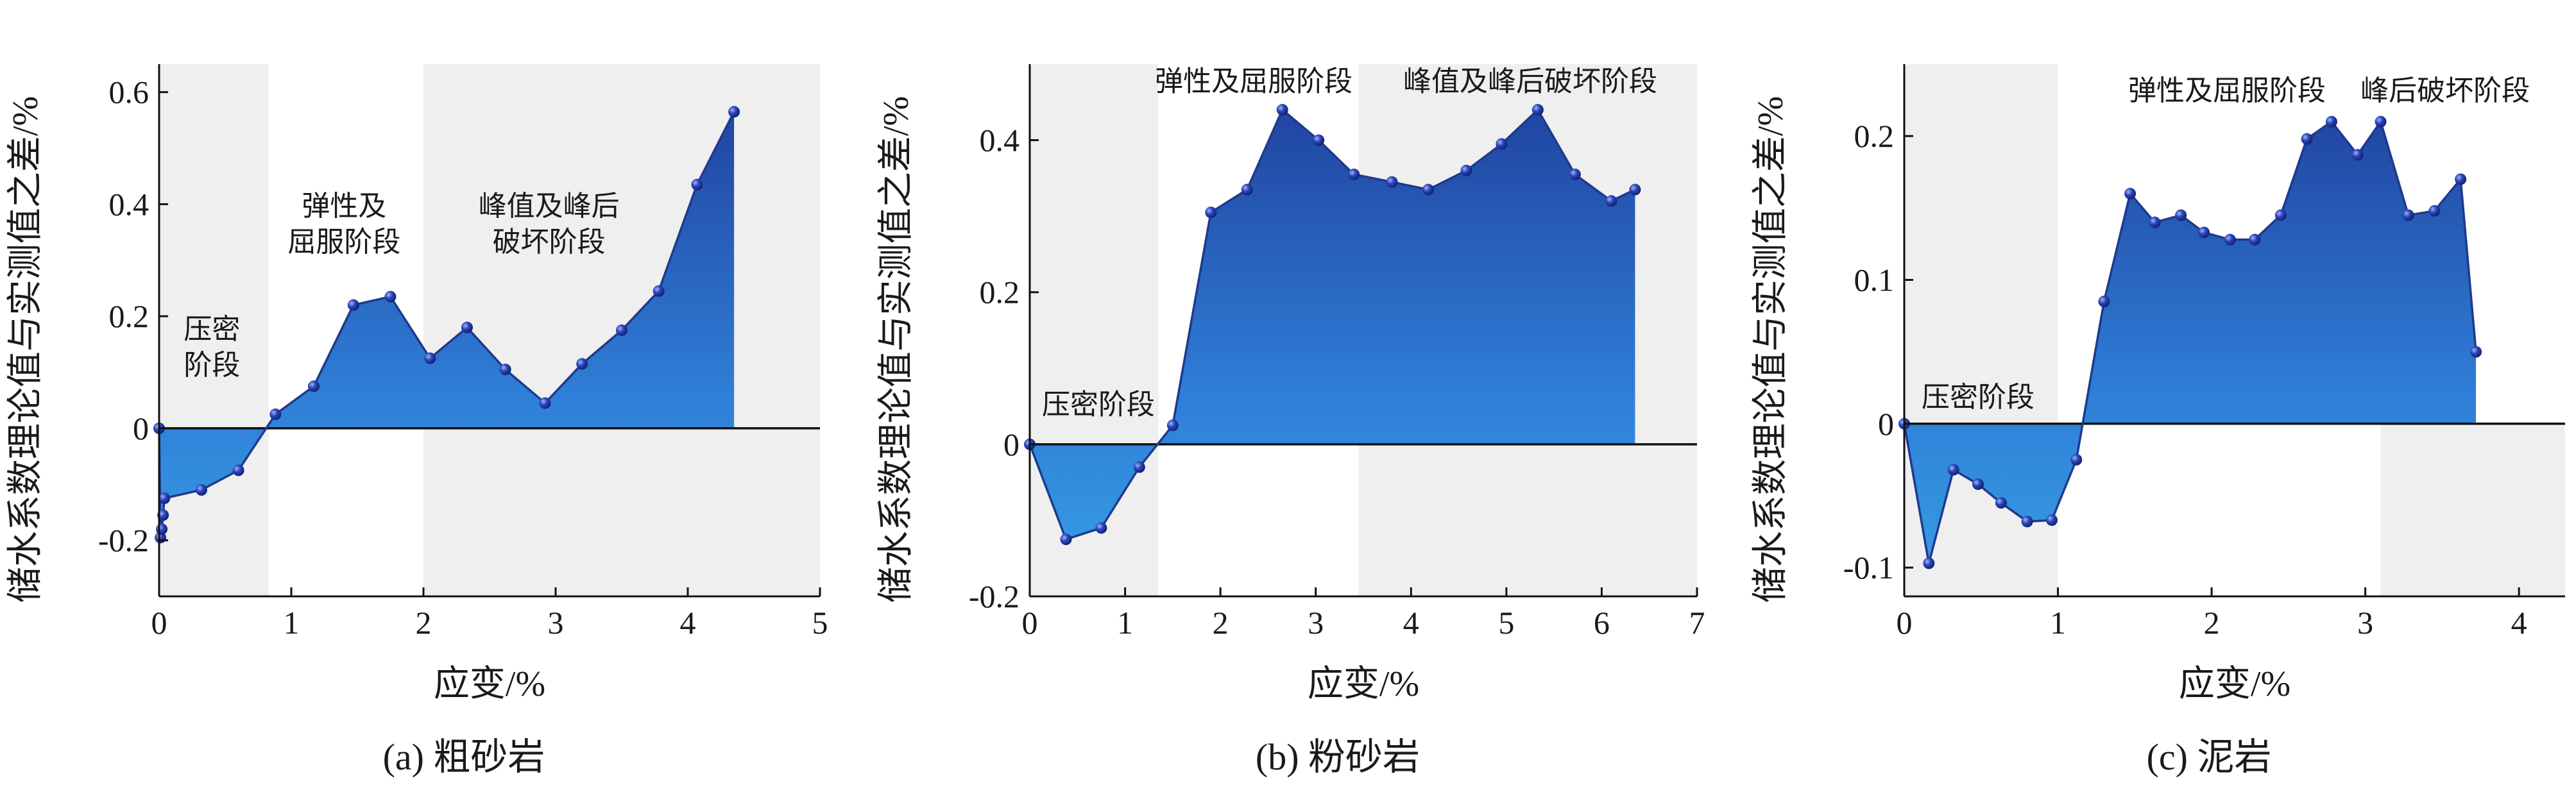 The image size is (2576, 799). Describe the element at coordinates (1602, 623) in the screenshot. I see `x-tick-label-6: 6` at that location.